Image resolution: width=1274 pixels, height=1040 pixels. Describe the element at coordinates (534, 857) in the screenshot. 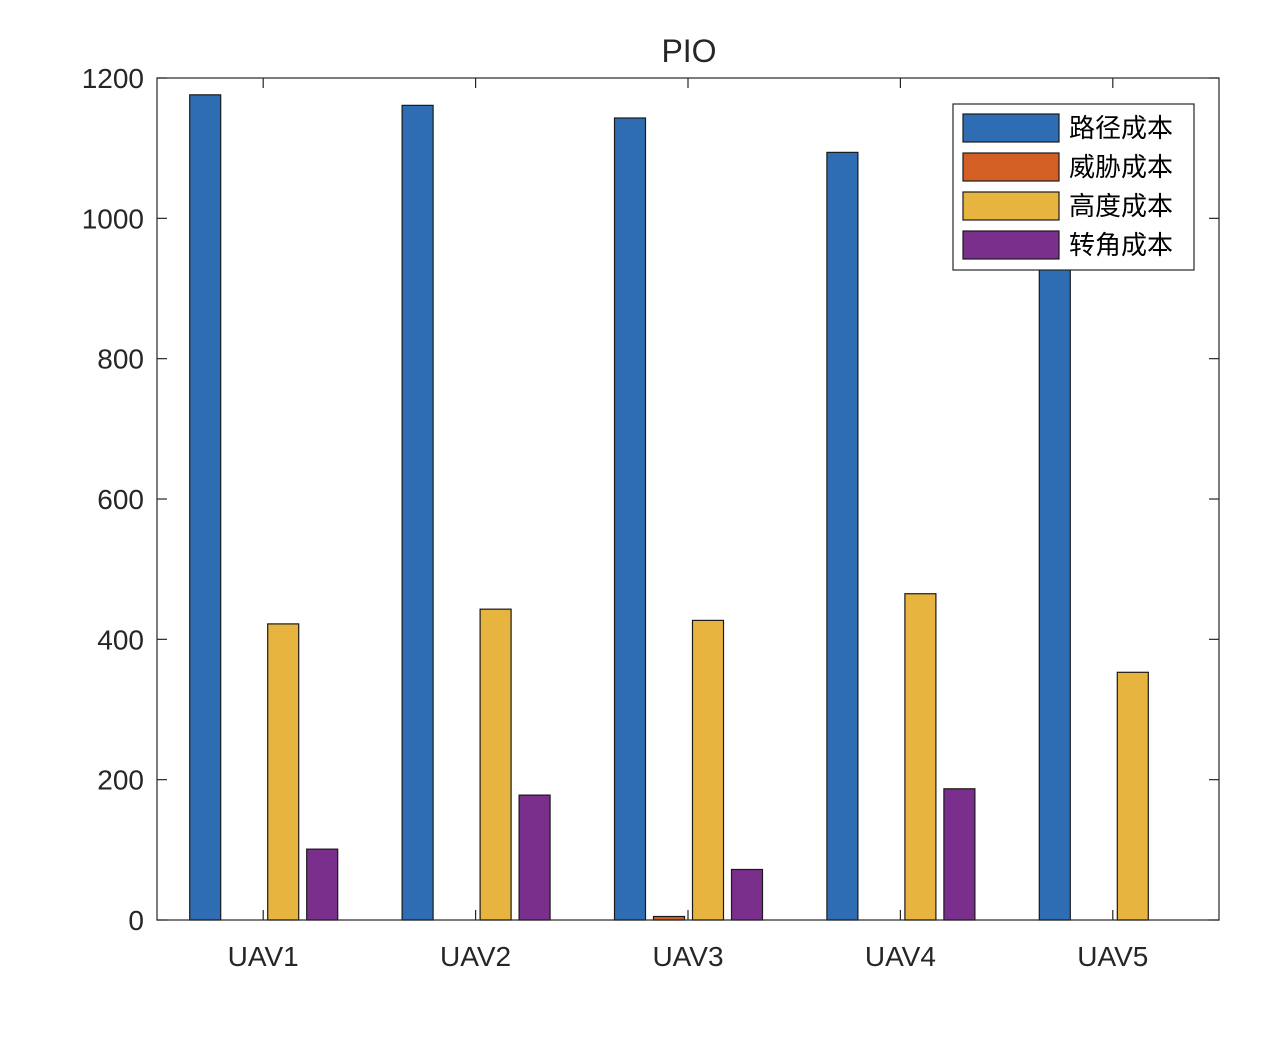

I see `bar-series-4-uav2` at that location.